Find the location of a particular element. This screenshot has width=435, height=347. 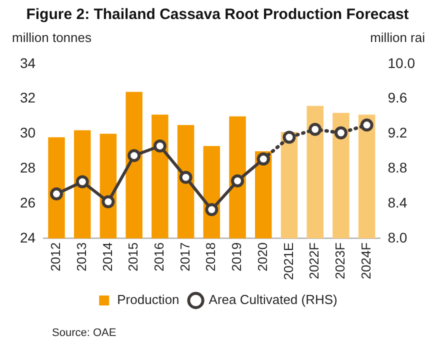

x-tick-label: 2023F is located at coordinates (340, 261).